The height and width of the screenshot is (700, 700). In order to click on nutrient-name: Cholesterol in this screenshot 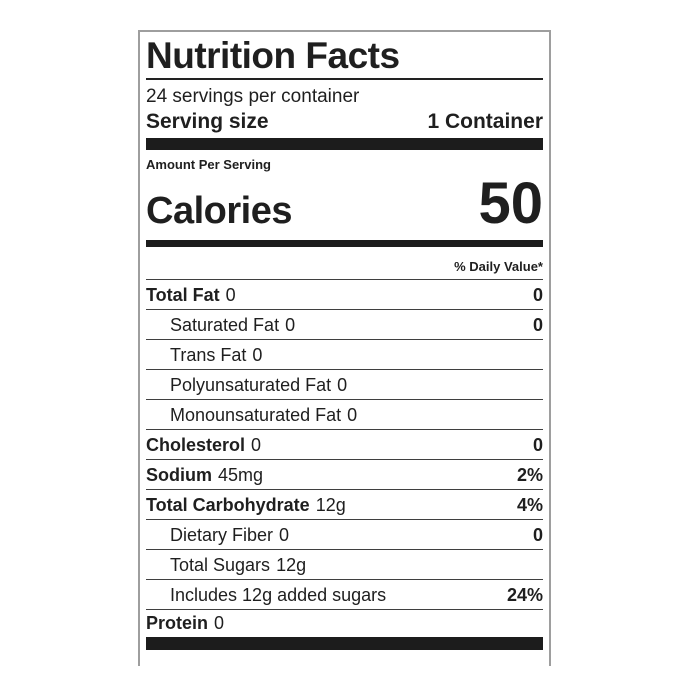, I will do `click(196, 444)`.